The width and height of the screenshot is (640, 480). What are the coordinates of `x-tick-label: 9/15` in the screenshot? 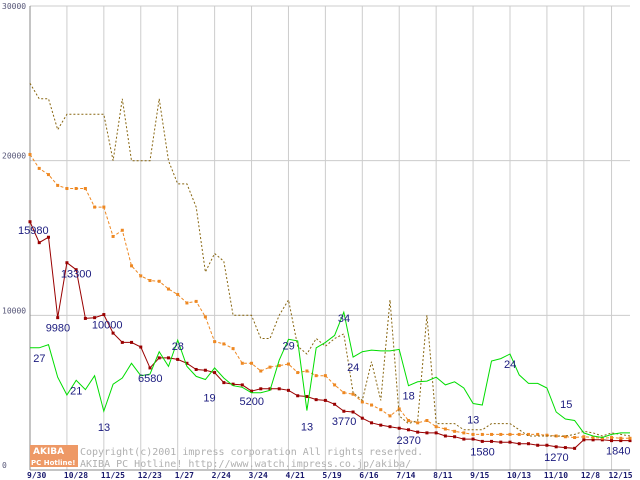 It's located at (479, 475).